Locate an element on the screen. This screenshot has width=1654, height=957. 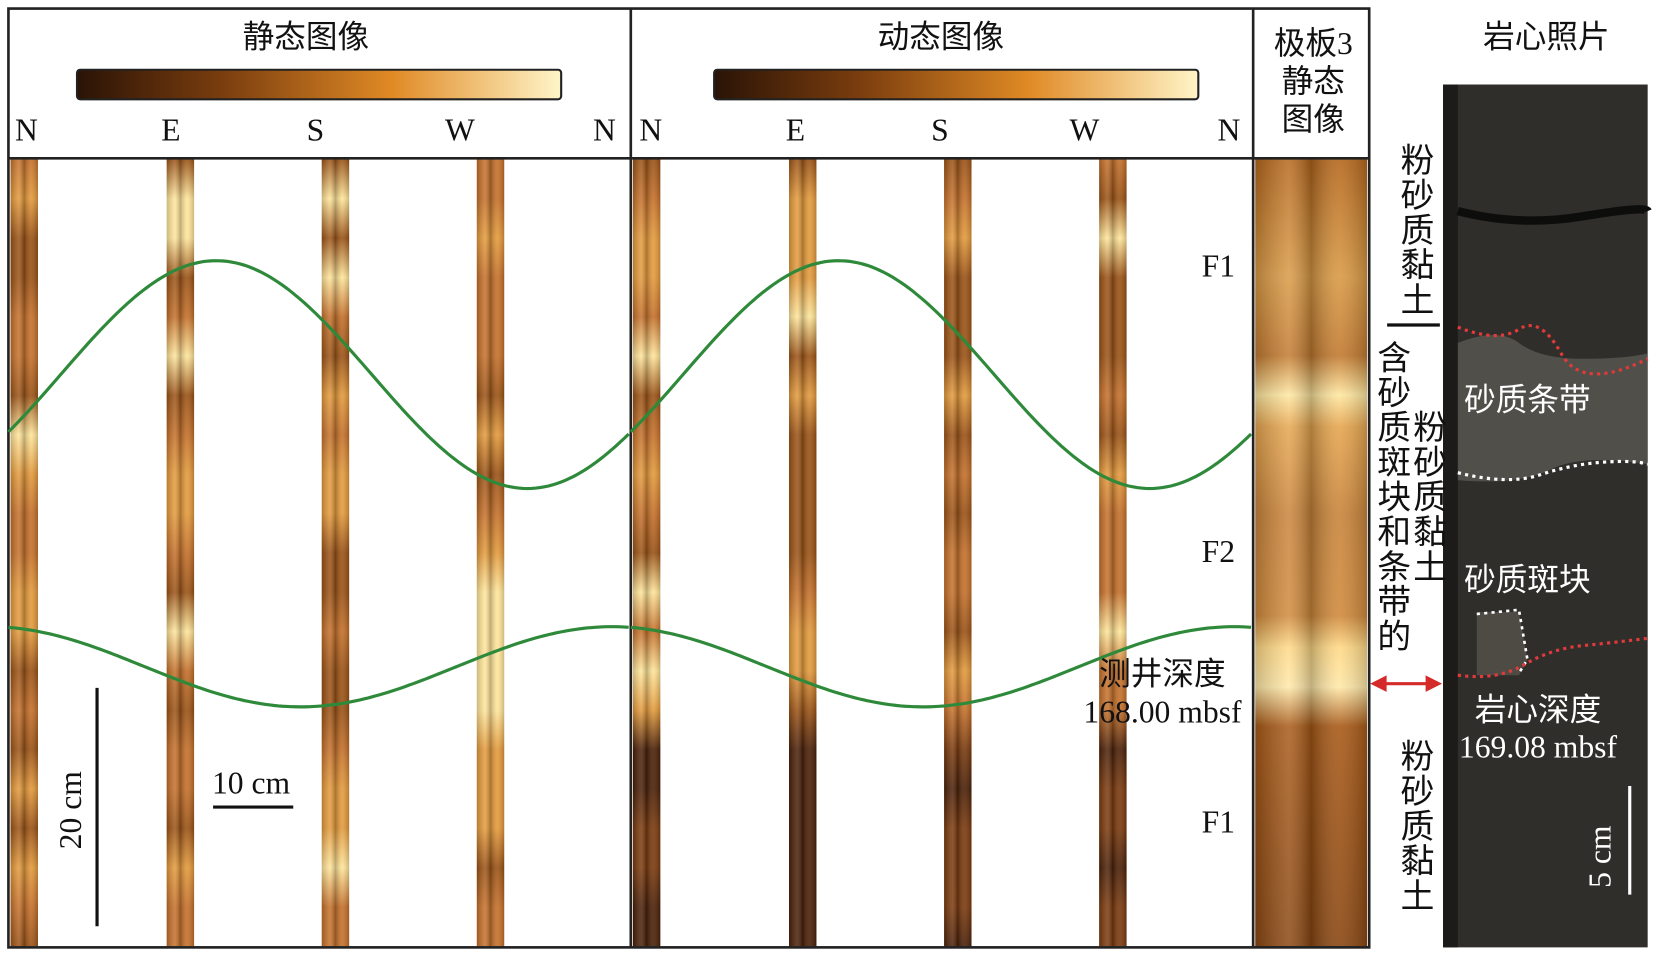
scale-label: 10 cm is located at coordinates (251, 782).